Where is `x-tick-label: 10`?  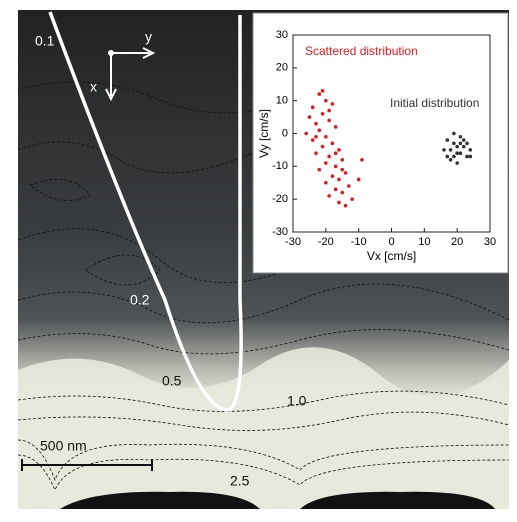 x-tick-label: 10 is located at coordinates (424, 242).